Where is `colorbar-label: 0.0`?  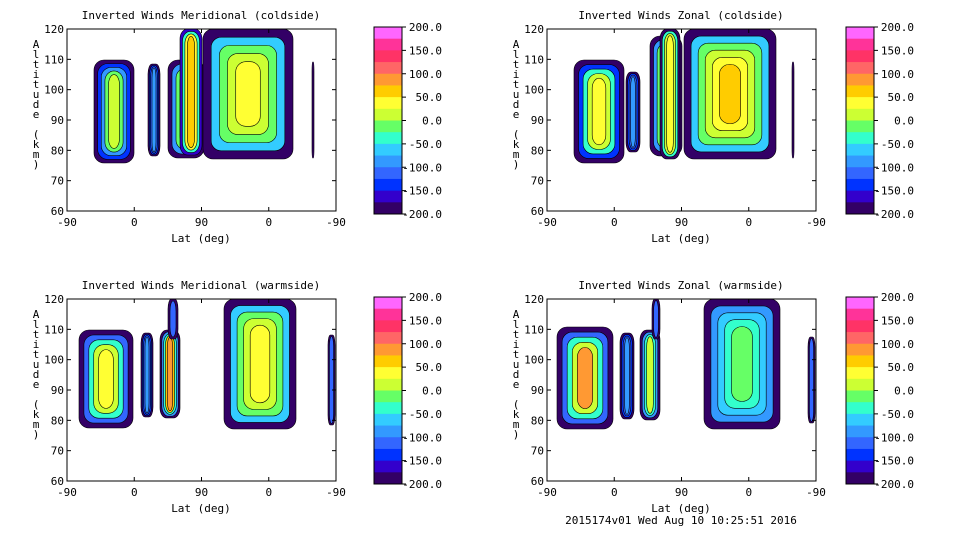
colorbar-label: 0.0 is located at coordinates (904, 121).